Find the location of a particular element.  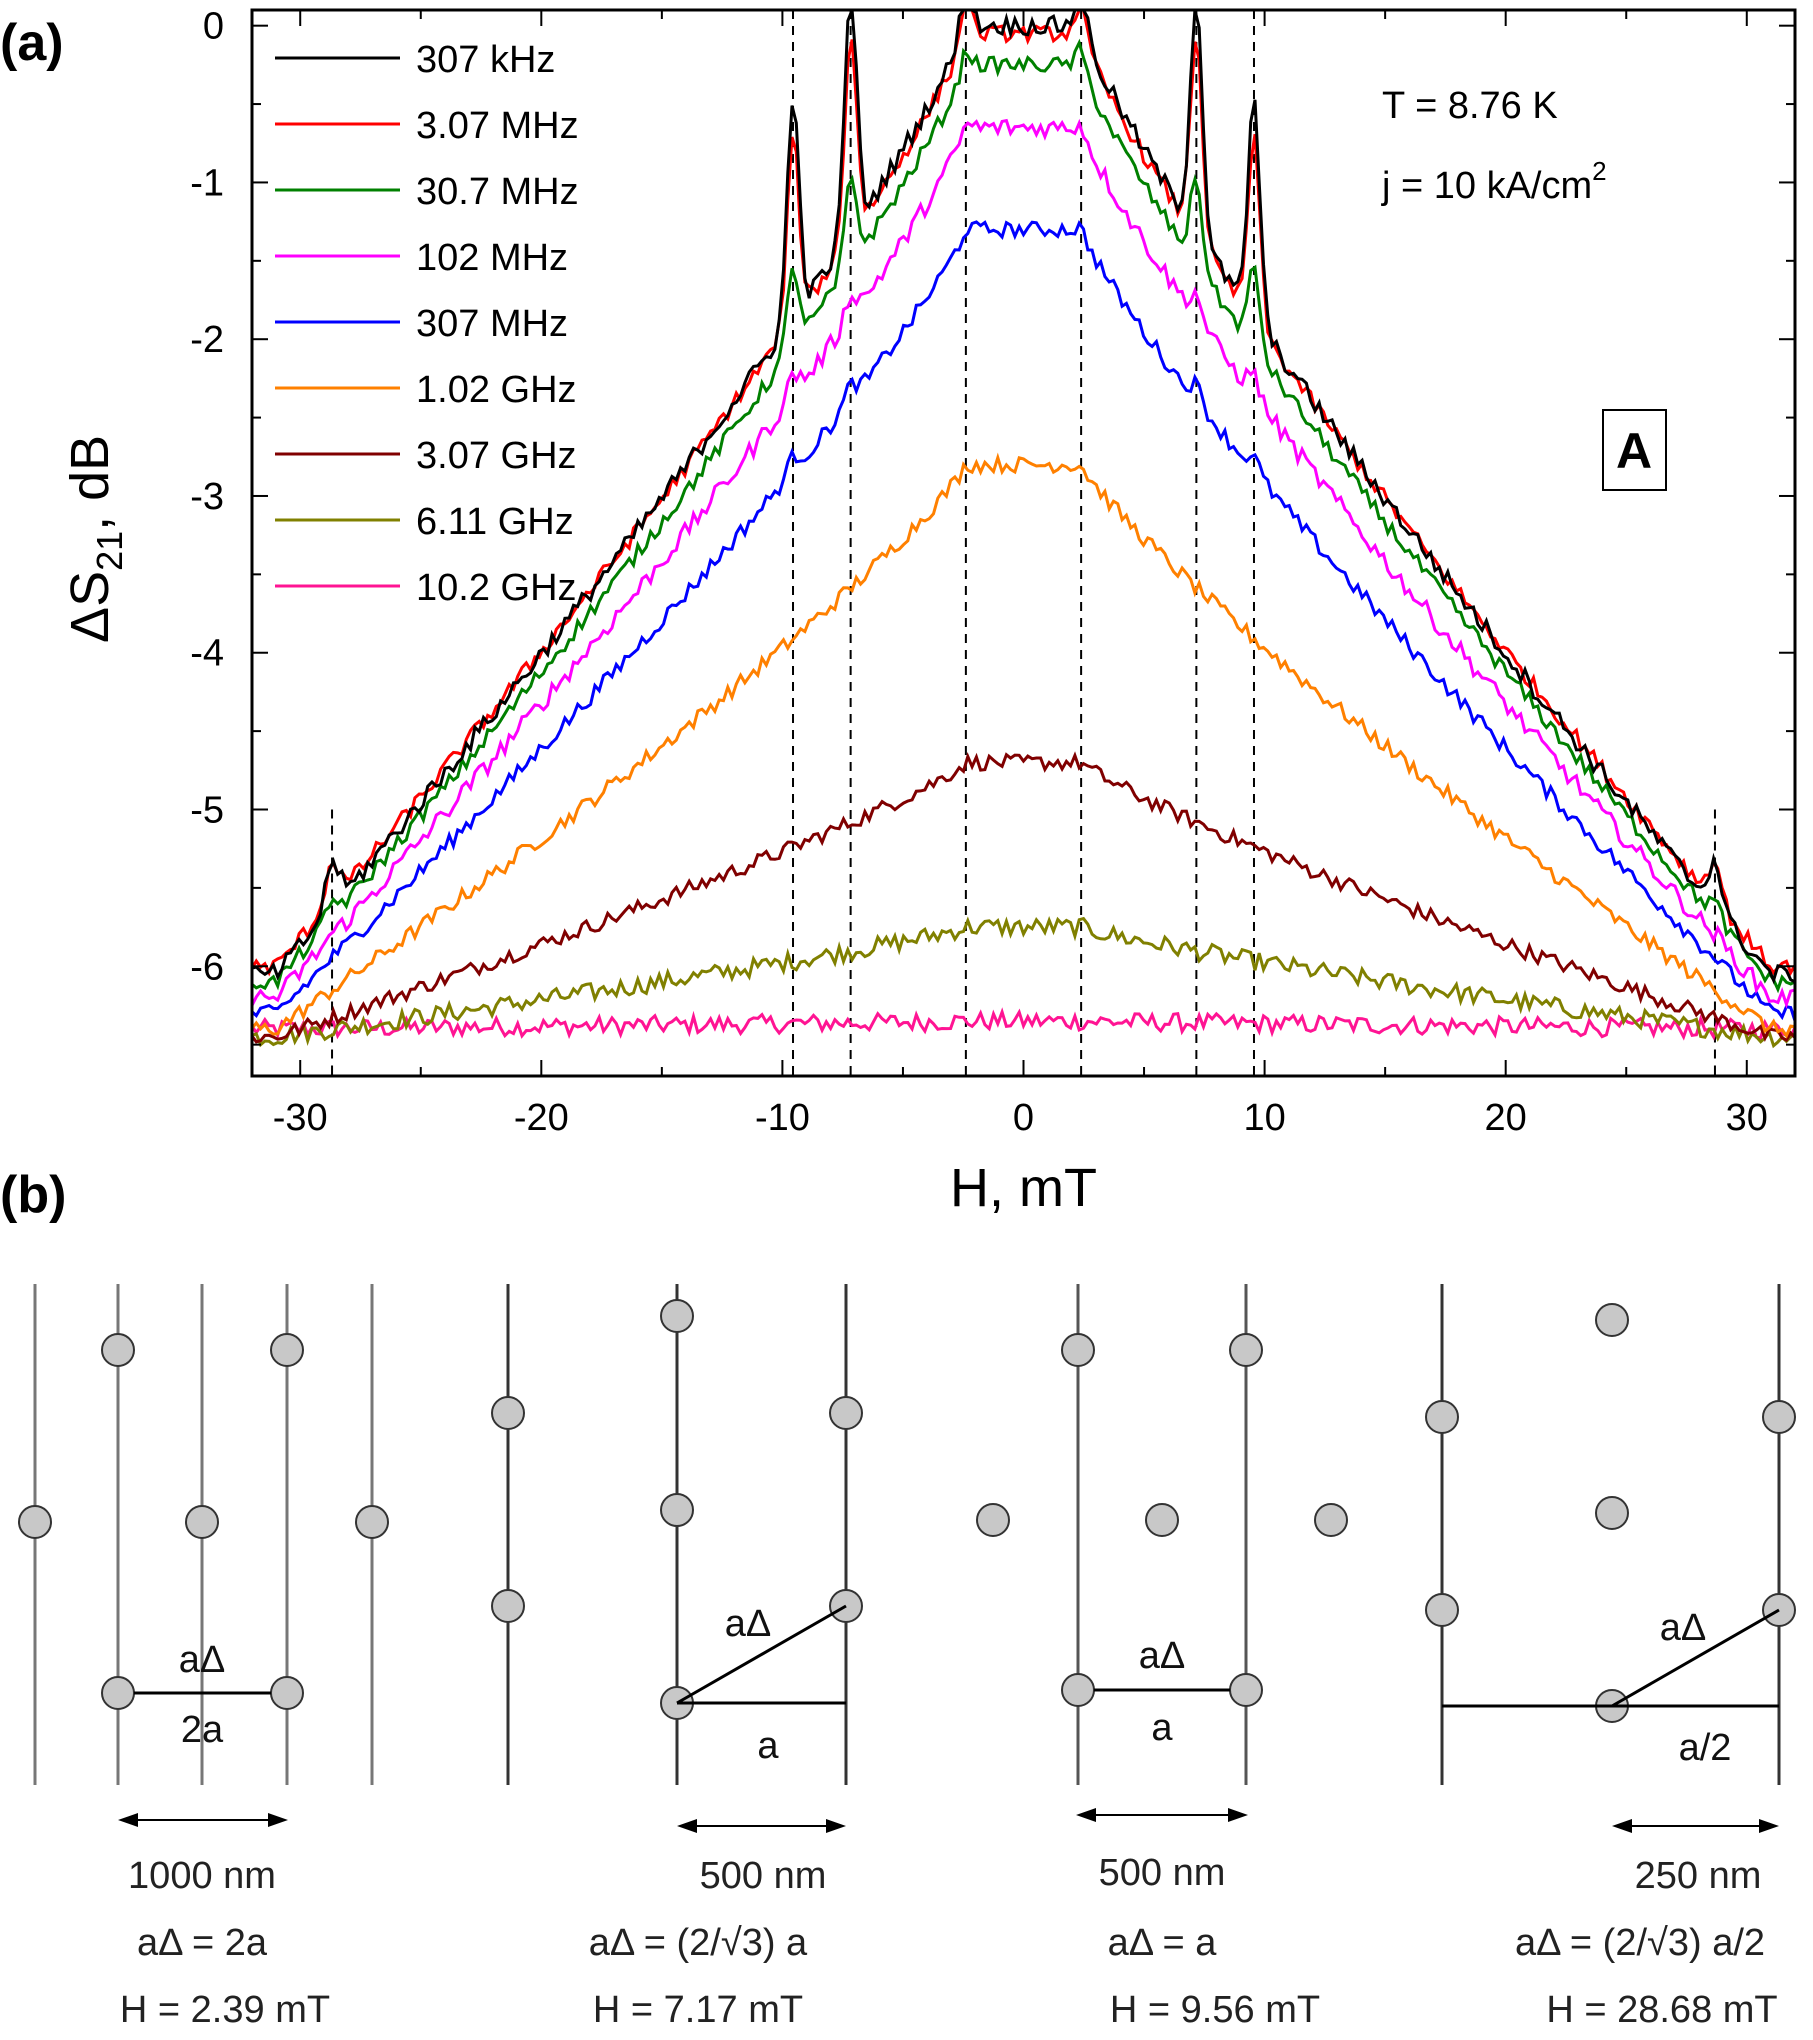

diagram-2-relation: aΔ = (2/√3) a is located at coordinates (698, 1943).